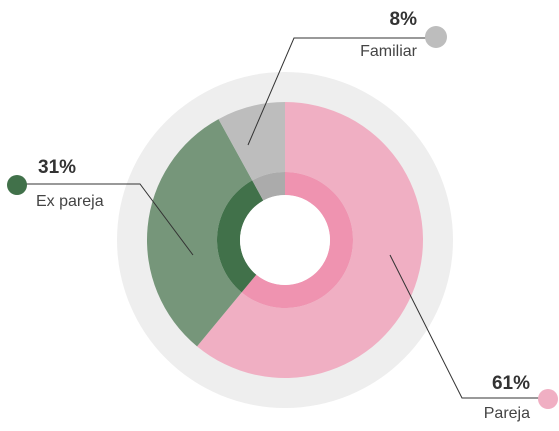 This screenshot has width=559, height=431. What do you see at coordinates (404, 19) in the screenshot?
I see `value-label: 8%` at bounding box center [404, 19].